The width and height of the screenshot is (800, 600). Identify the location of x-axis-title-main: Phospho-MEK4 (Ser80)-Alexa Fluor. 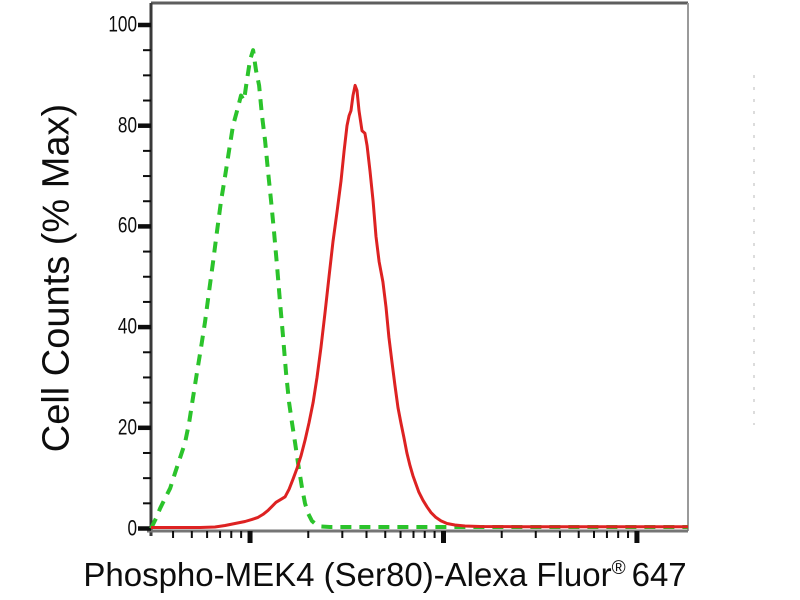
(347, 574).